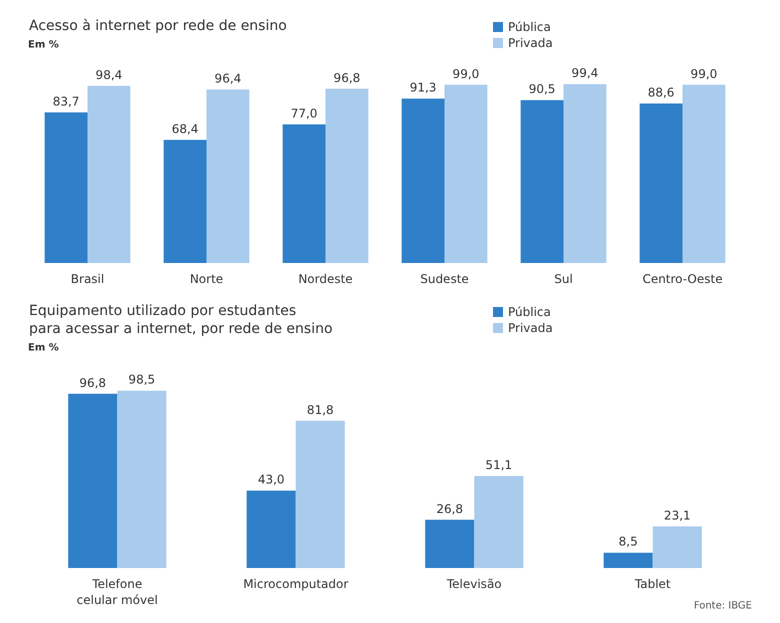  What do you see at coordinates (66, 101) in the screenshot?
I see `data-label: 83,7` at bounding box center [66, 101].